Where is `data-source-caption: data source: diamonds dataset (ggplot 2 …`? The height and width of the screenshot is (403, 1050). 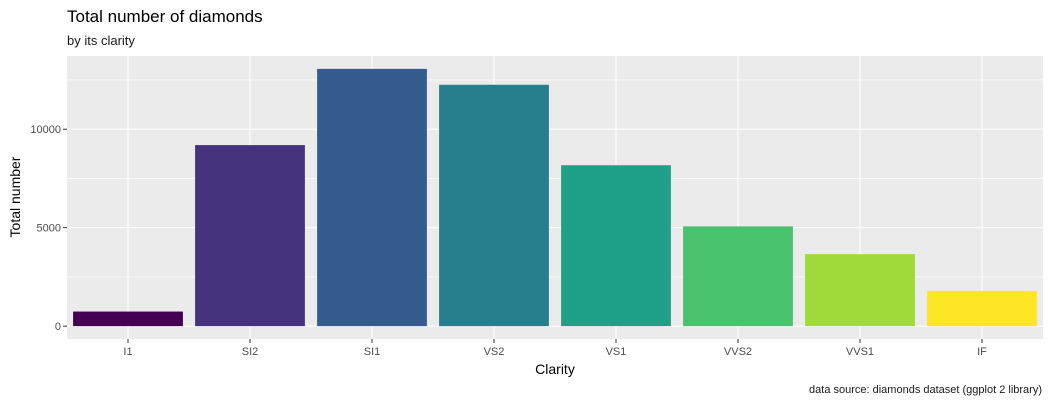 data-source-caption: data source: diamonds dataset (ggplot 2 … is located at coordinates (925, 390).